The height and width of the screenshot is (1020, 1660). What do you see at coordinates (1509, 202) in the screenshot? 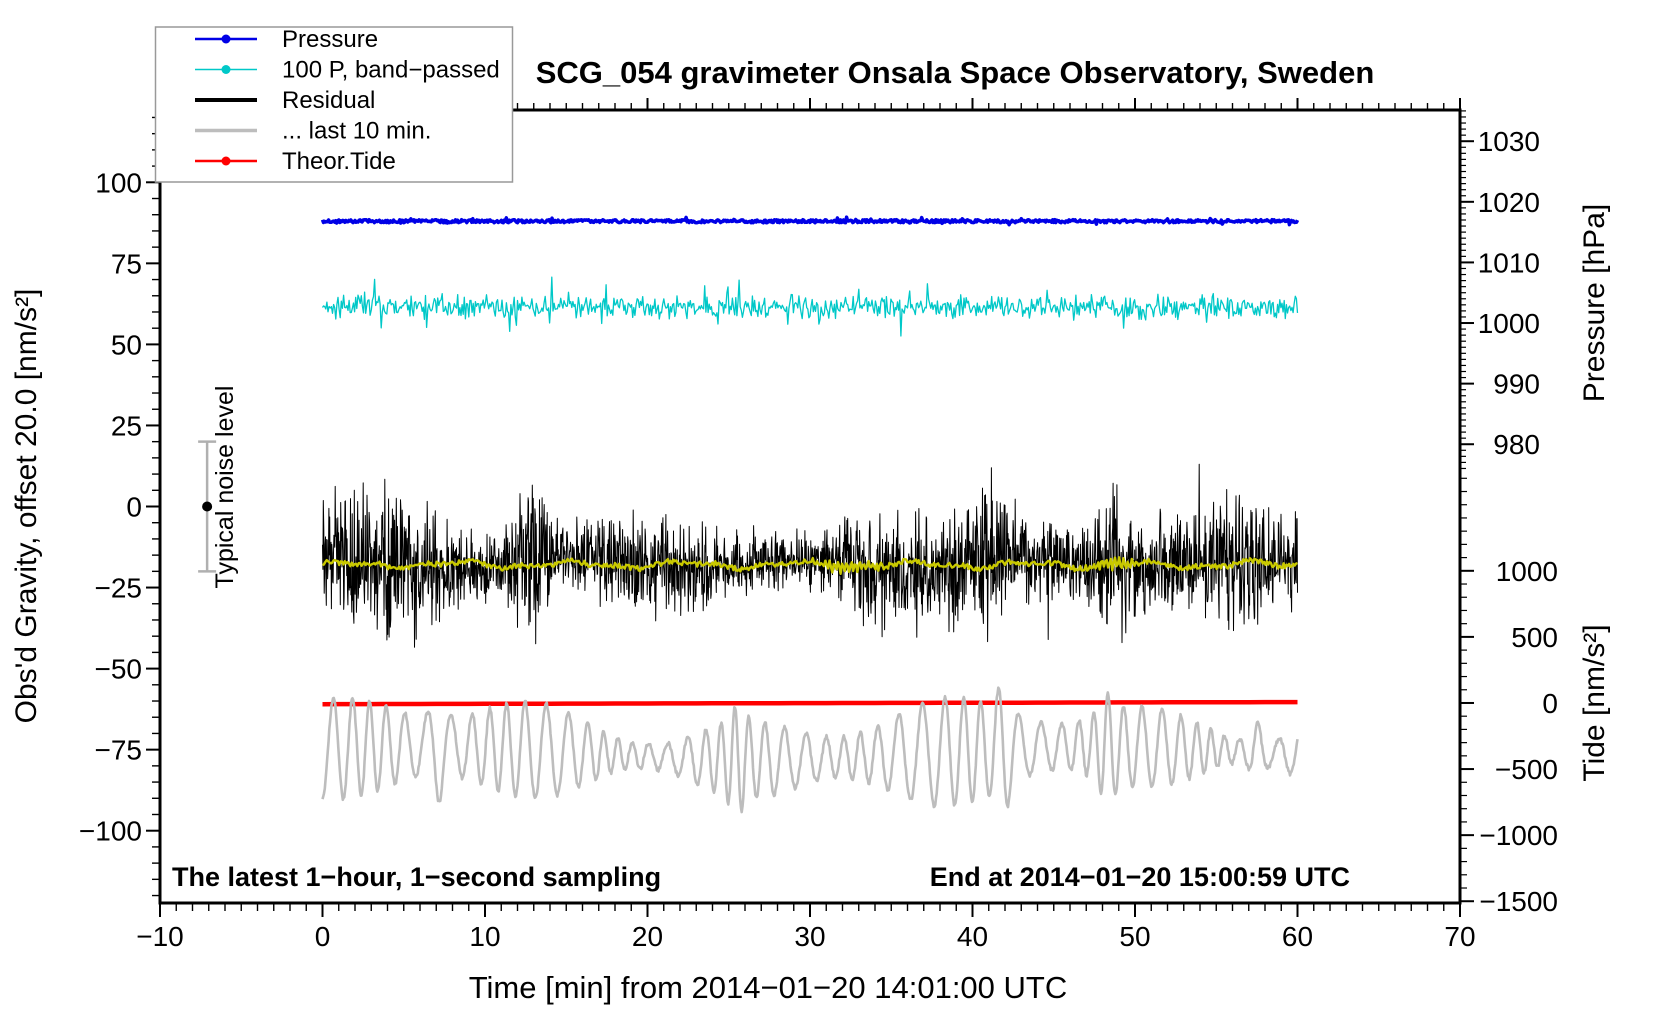
I see `tick-label: 1020` at bounding box center [1509, 202].